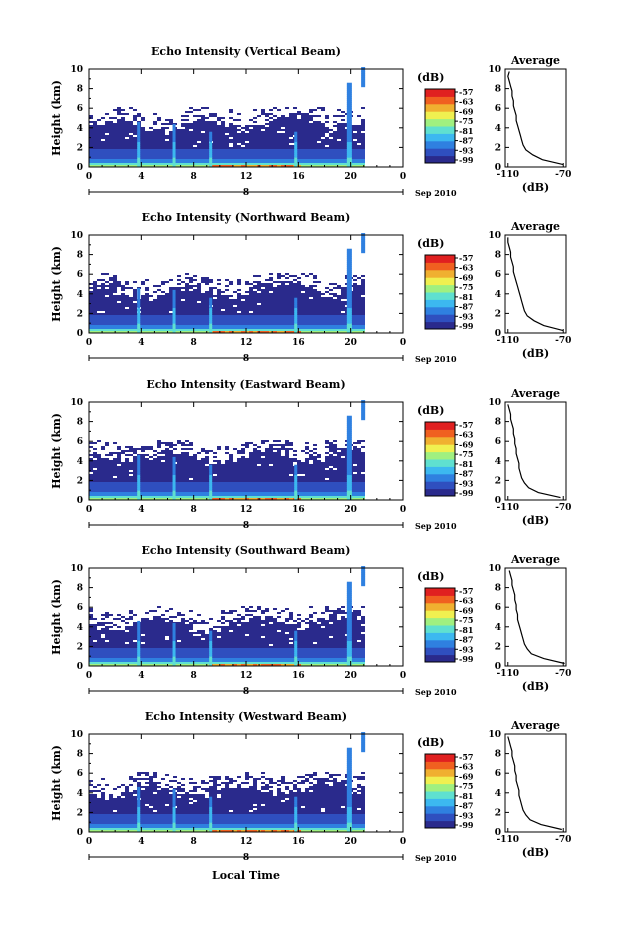 The height and width of the screenshot is (929, 617). Describe the element at coordinates (535, 226) in the screenshot. I see `average-title: Average` at that location.